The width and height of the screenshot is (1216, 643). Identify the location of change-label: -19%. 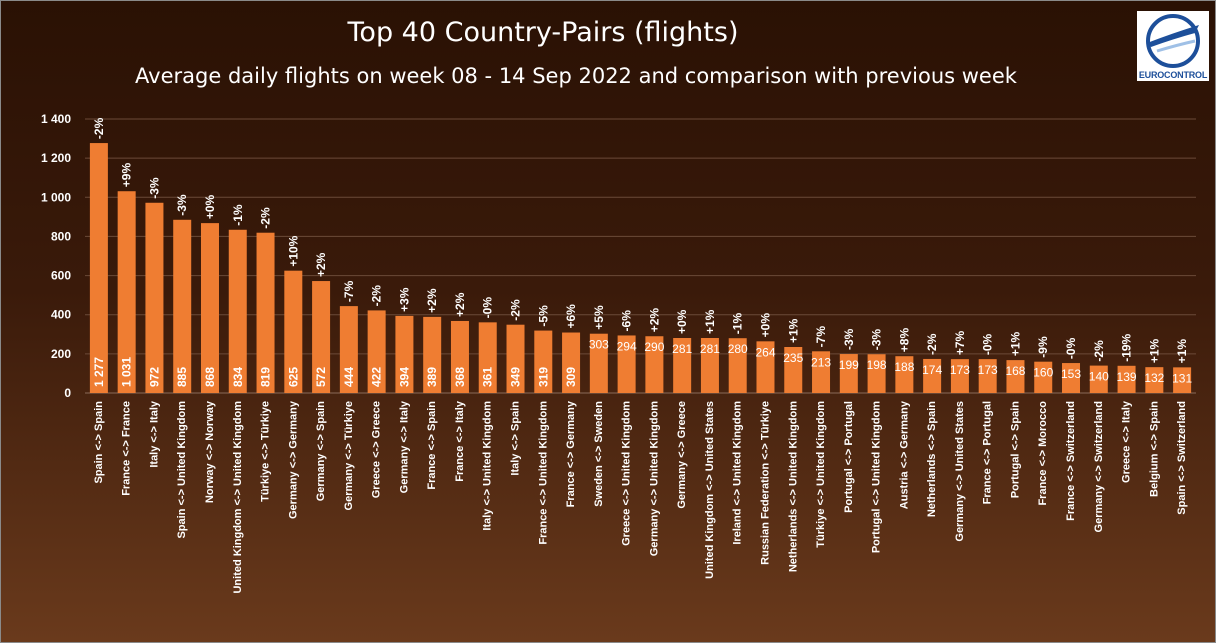
(1127, 347).